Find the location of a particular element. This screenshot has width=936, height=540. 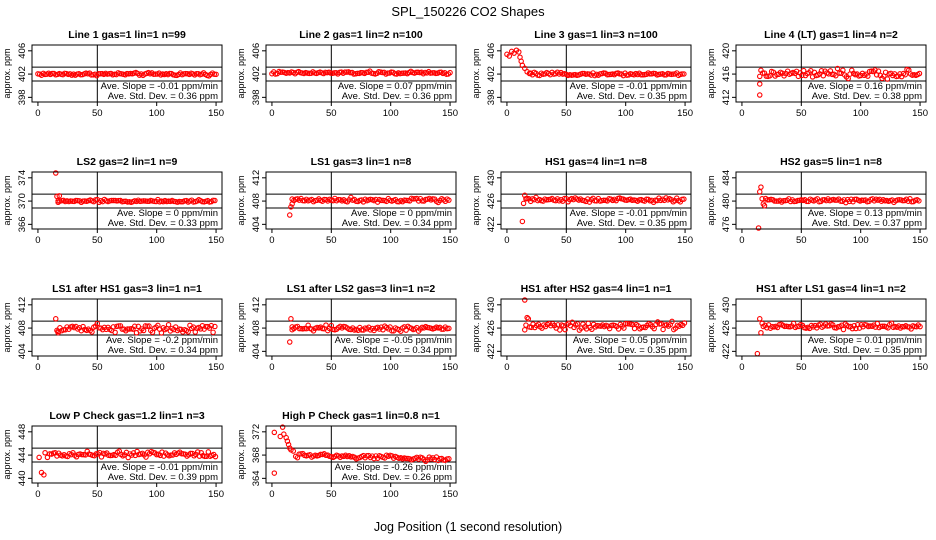

panel-title: Line 3 gas=1 lin=3 n=100 is located at coordinates (596, 35).